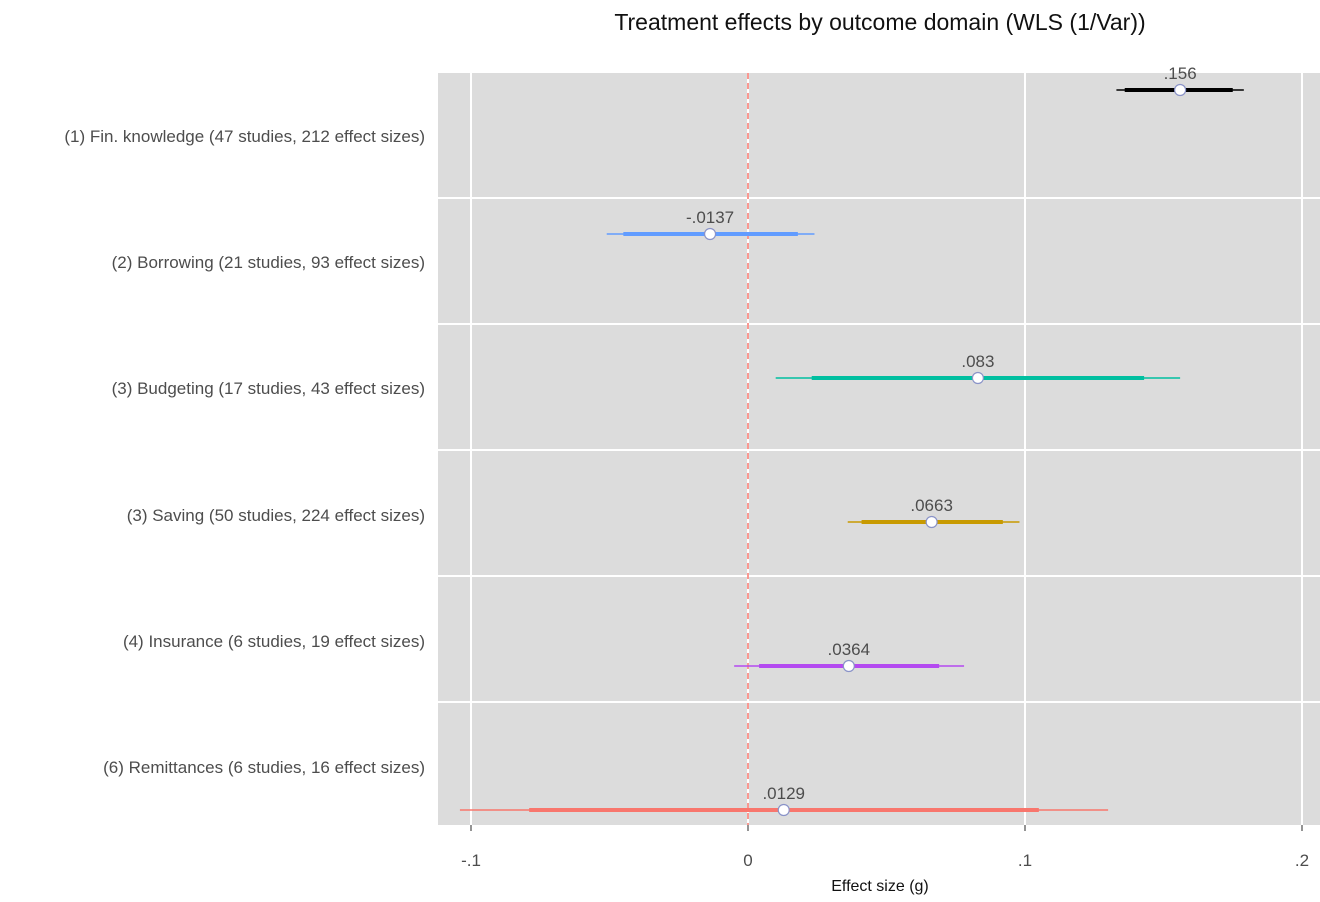 Image resolution: width=1320 pixels, height=902 pixels. What do you see at coordinates (931, 505) in the screenshot?
I see `data-label: .0663` at bounding box center [931, 505].